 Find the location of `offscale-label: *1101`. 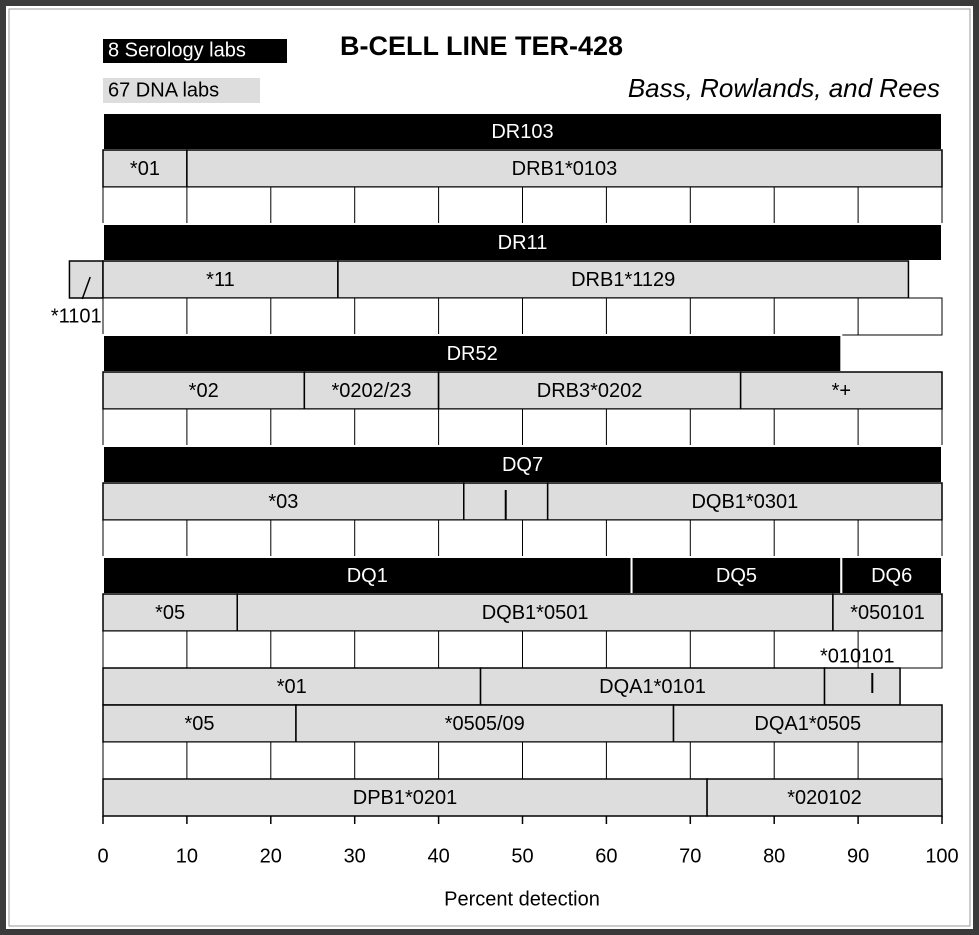

offscale-label: *1101 is located at coordinates (76, 316).